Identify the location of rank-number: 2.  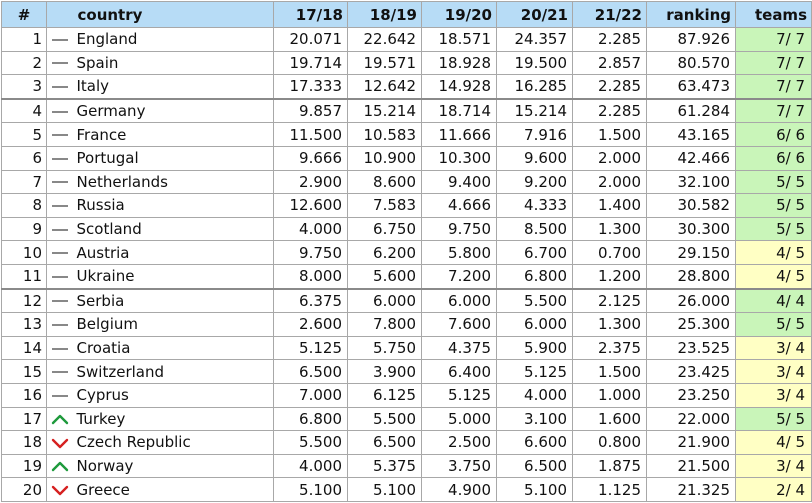
(24, 63).